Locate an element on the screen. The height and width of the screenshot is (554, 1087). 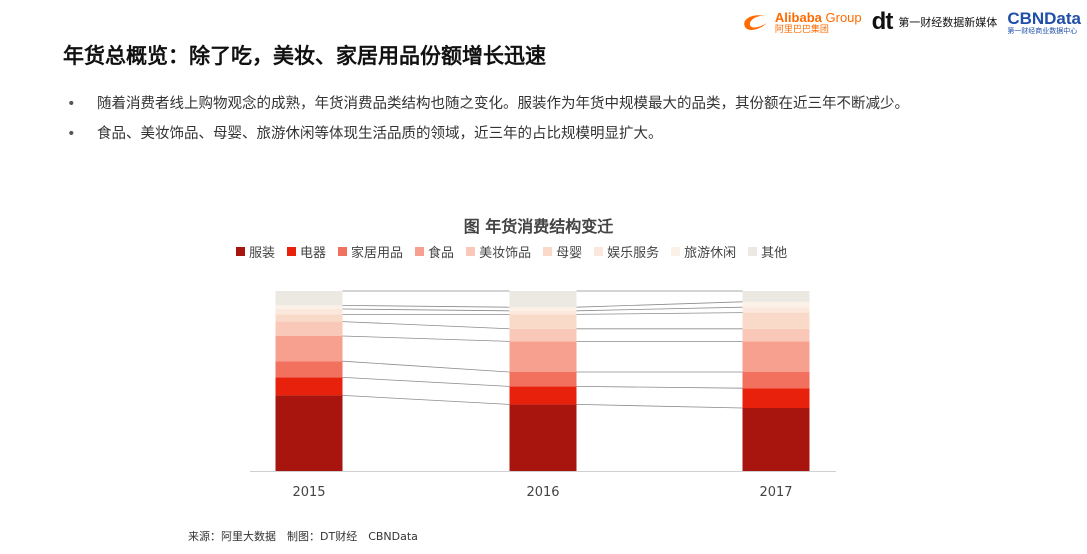
legend-label: 旅游休闲 is located at coordinates (710, 253).